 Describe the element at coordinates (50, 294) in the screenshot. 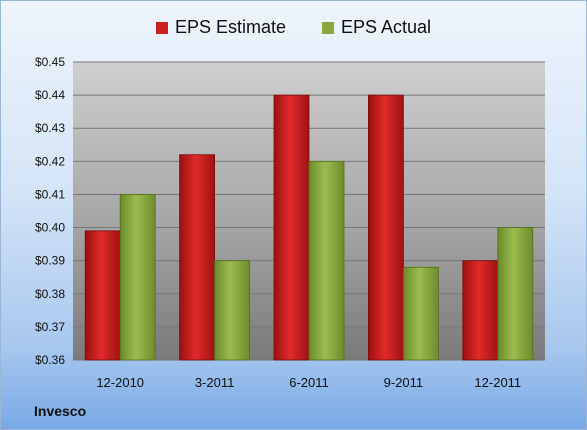

I see `y-tick-label: $0.38` at that location.